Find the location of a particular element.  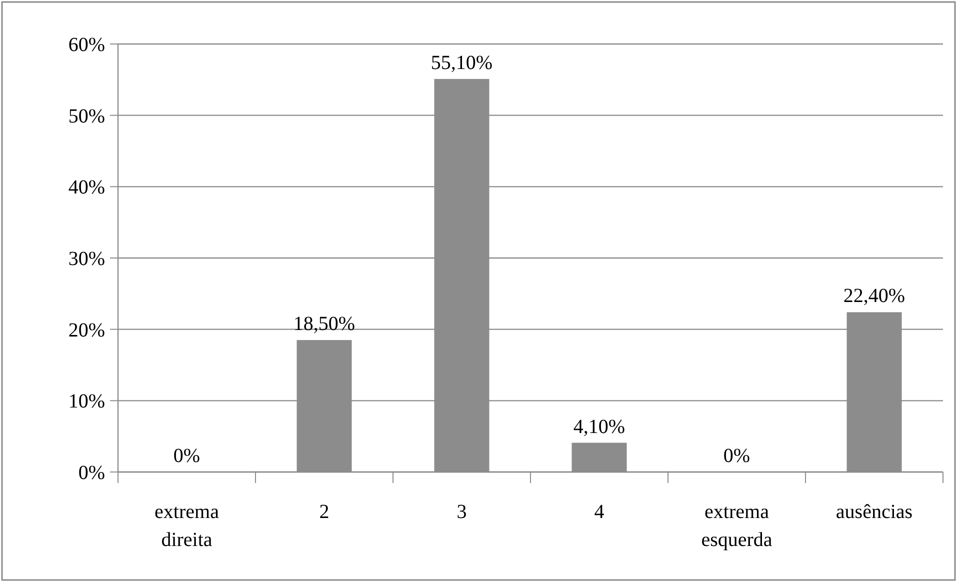

data-label: 22,40% is located at coordinates (874, 296).